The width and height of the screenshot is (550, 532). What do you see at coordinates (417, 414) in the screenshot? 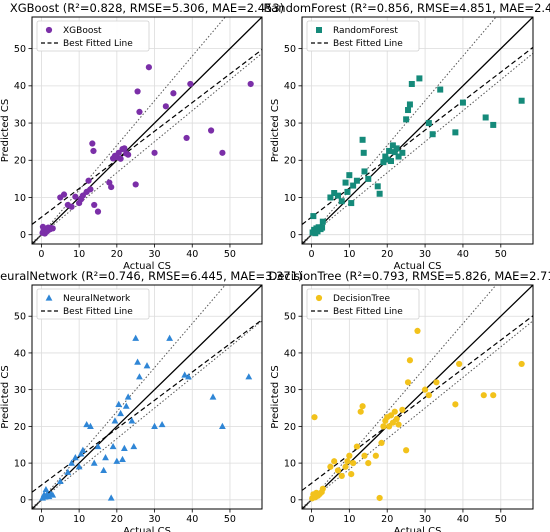
I see `data-points` at bounding box center [417, 414].